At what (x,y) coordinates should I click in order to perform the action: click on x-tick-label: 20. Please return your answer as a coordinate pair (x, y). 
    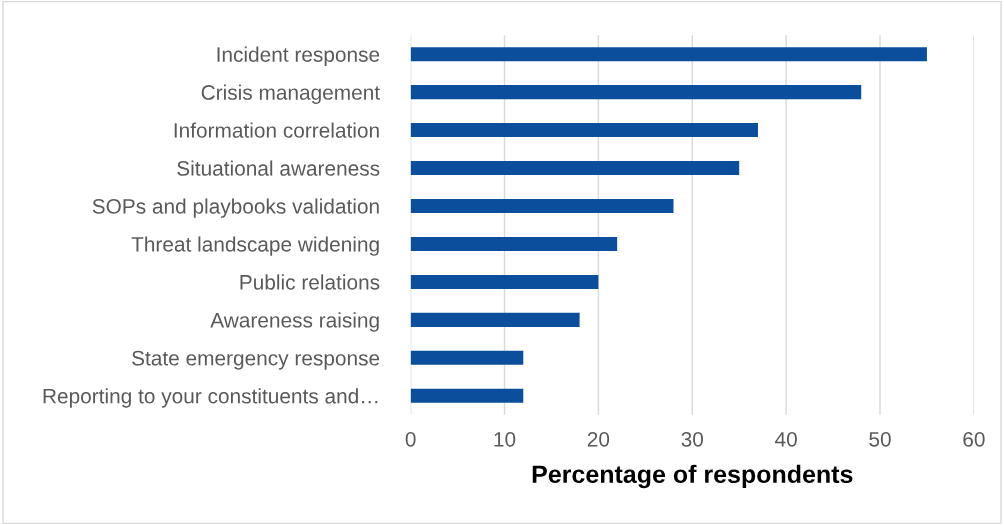
    Looking at the image, I should click on (598, 439).